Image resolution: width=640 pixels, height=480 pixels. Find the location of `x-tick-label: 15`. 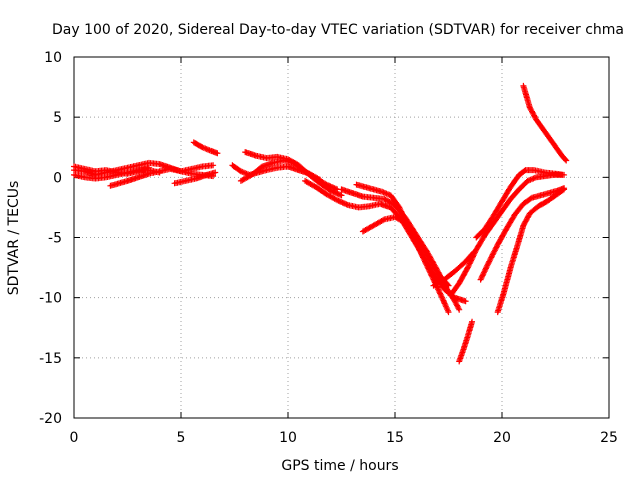

x-tick-label: 15 is located at coordinates (395, 438).